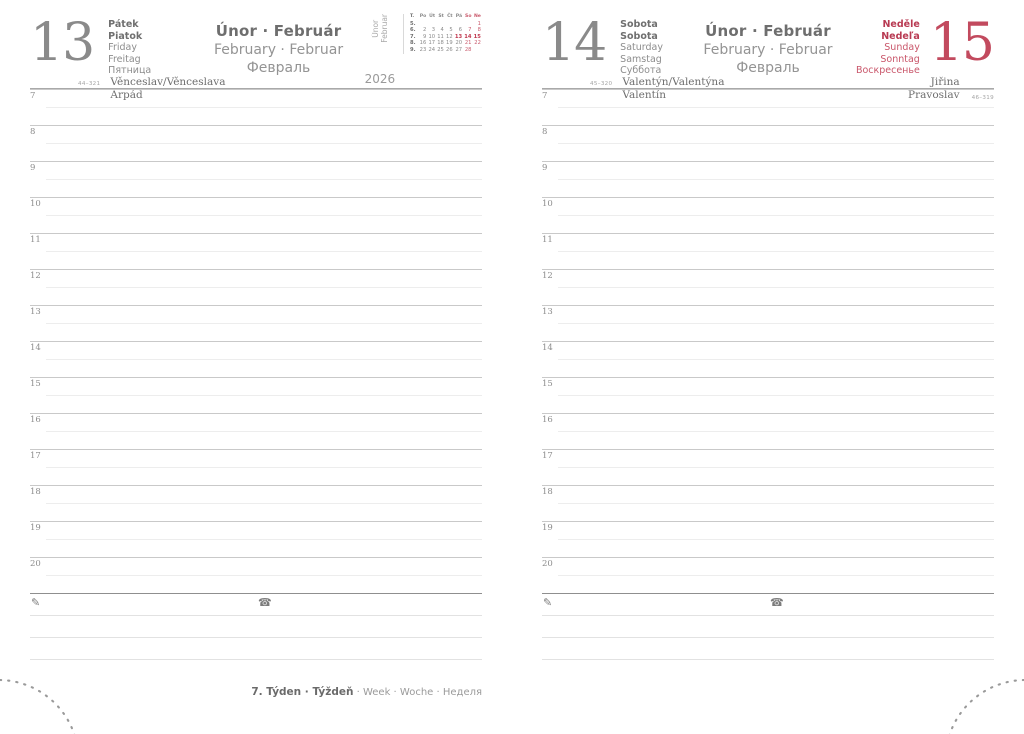  What do you see at coordinates (167, 88) in the screenshot?
I see `nameday-13: Věnceslav/Věnceslava Arpád` at bounding box center [167, 88].